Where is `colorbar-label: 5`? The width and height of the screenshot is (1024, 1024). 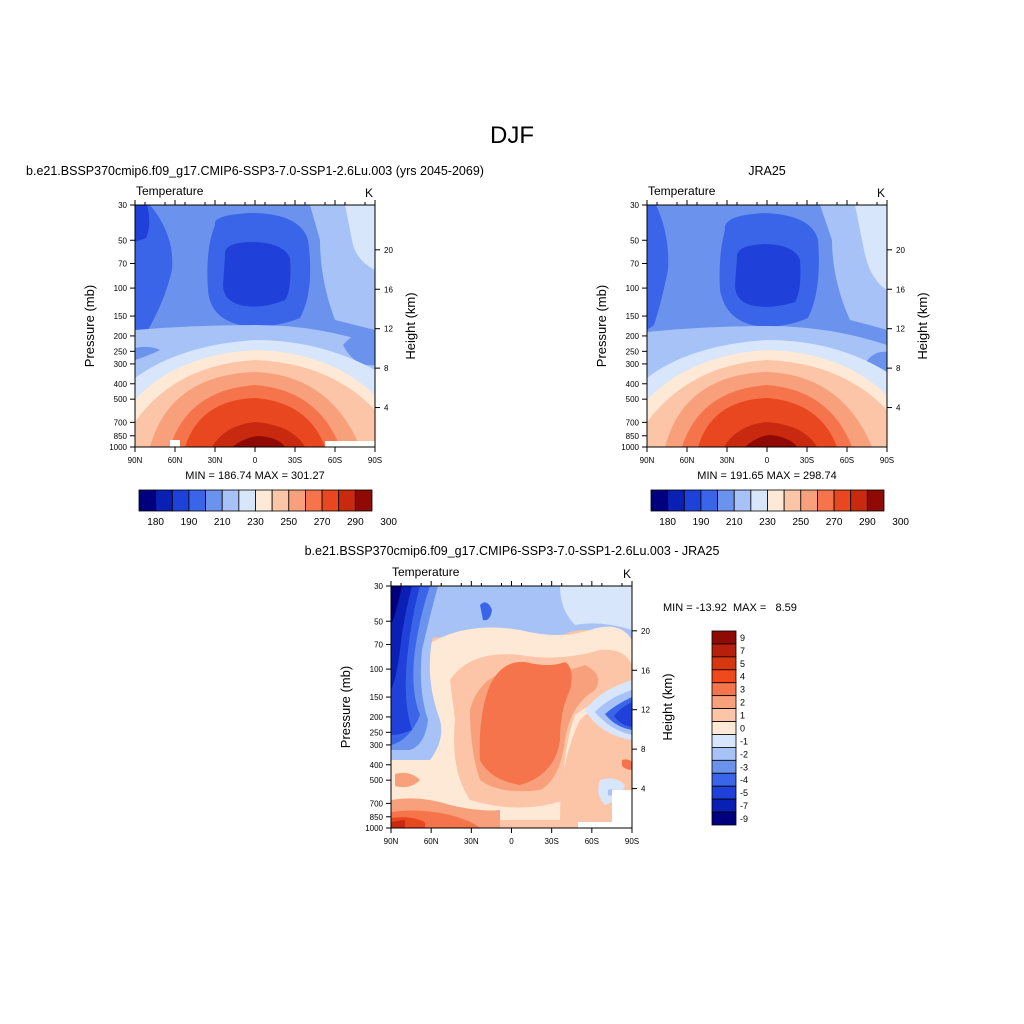
colorbar-label: 5 is located at coordinates (742, 664).